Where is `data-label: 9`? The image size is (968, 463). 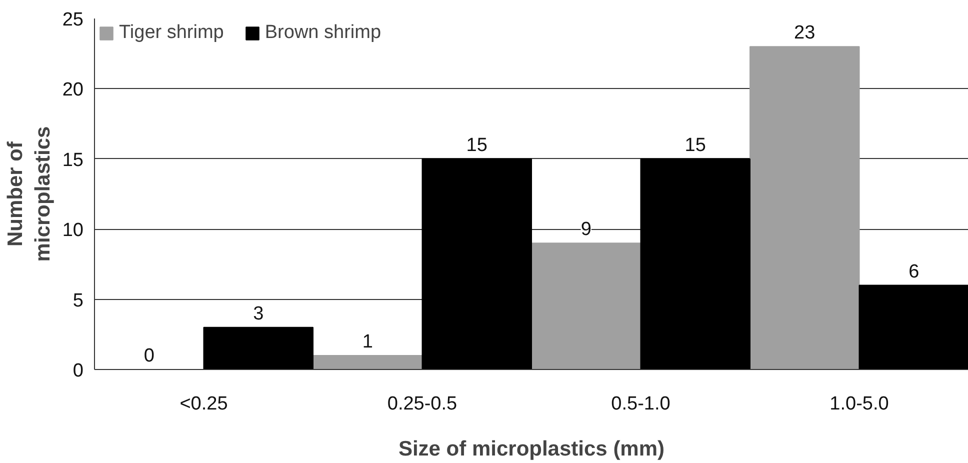 data-label: 9 is located at coordinates (586, 229).